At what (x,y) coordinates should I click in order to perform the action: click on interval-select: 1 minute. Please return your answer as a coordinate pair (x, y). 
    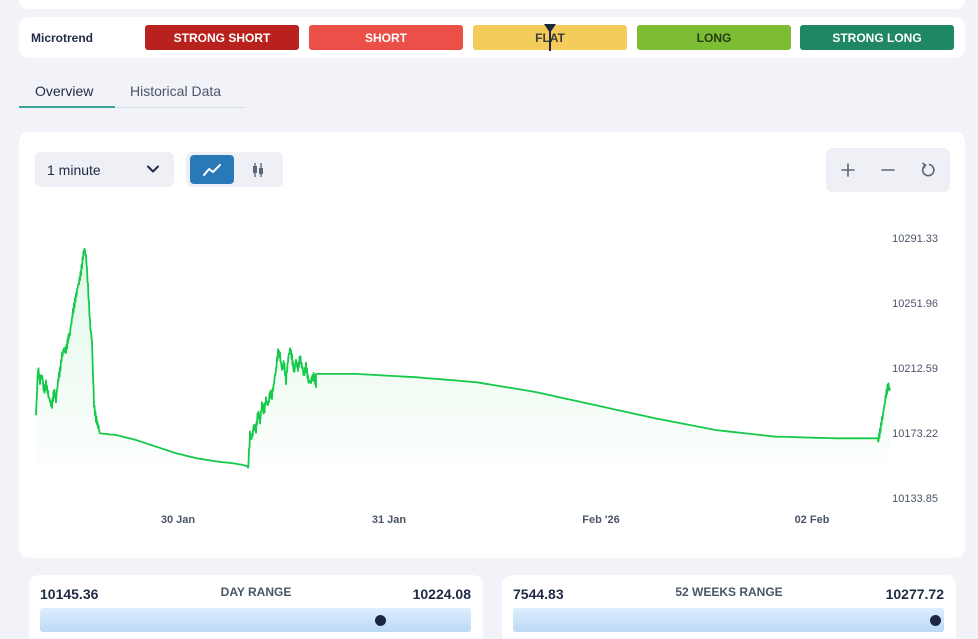
    Looking at the image, I should click on (104, 169).